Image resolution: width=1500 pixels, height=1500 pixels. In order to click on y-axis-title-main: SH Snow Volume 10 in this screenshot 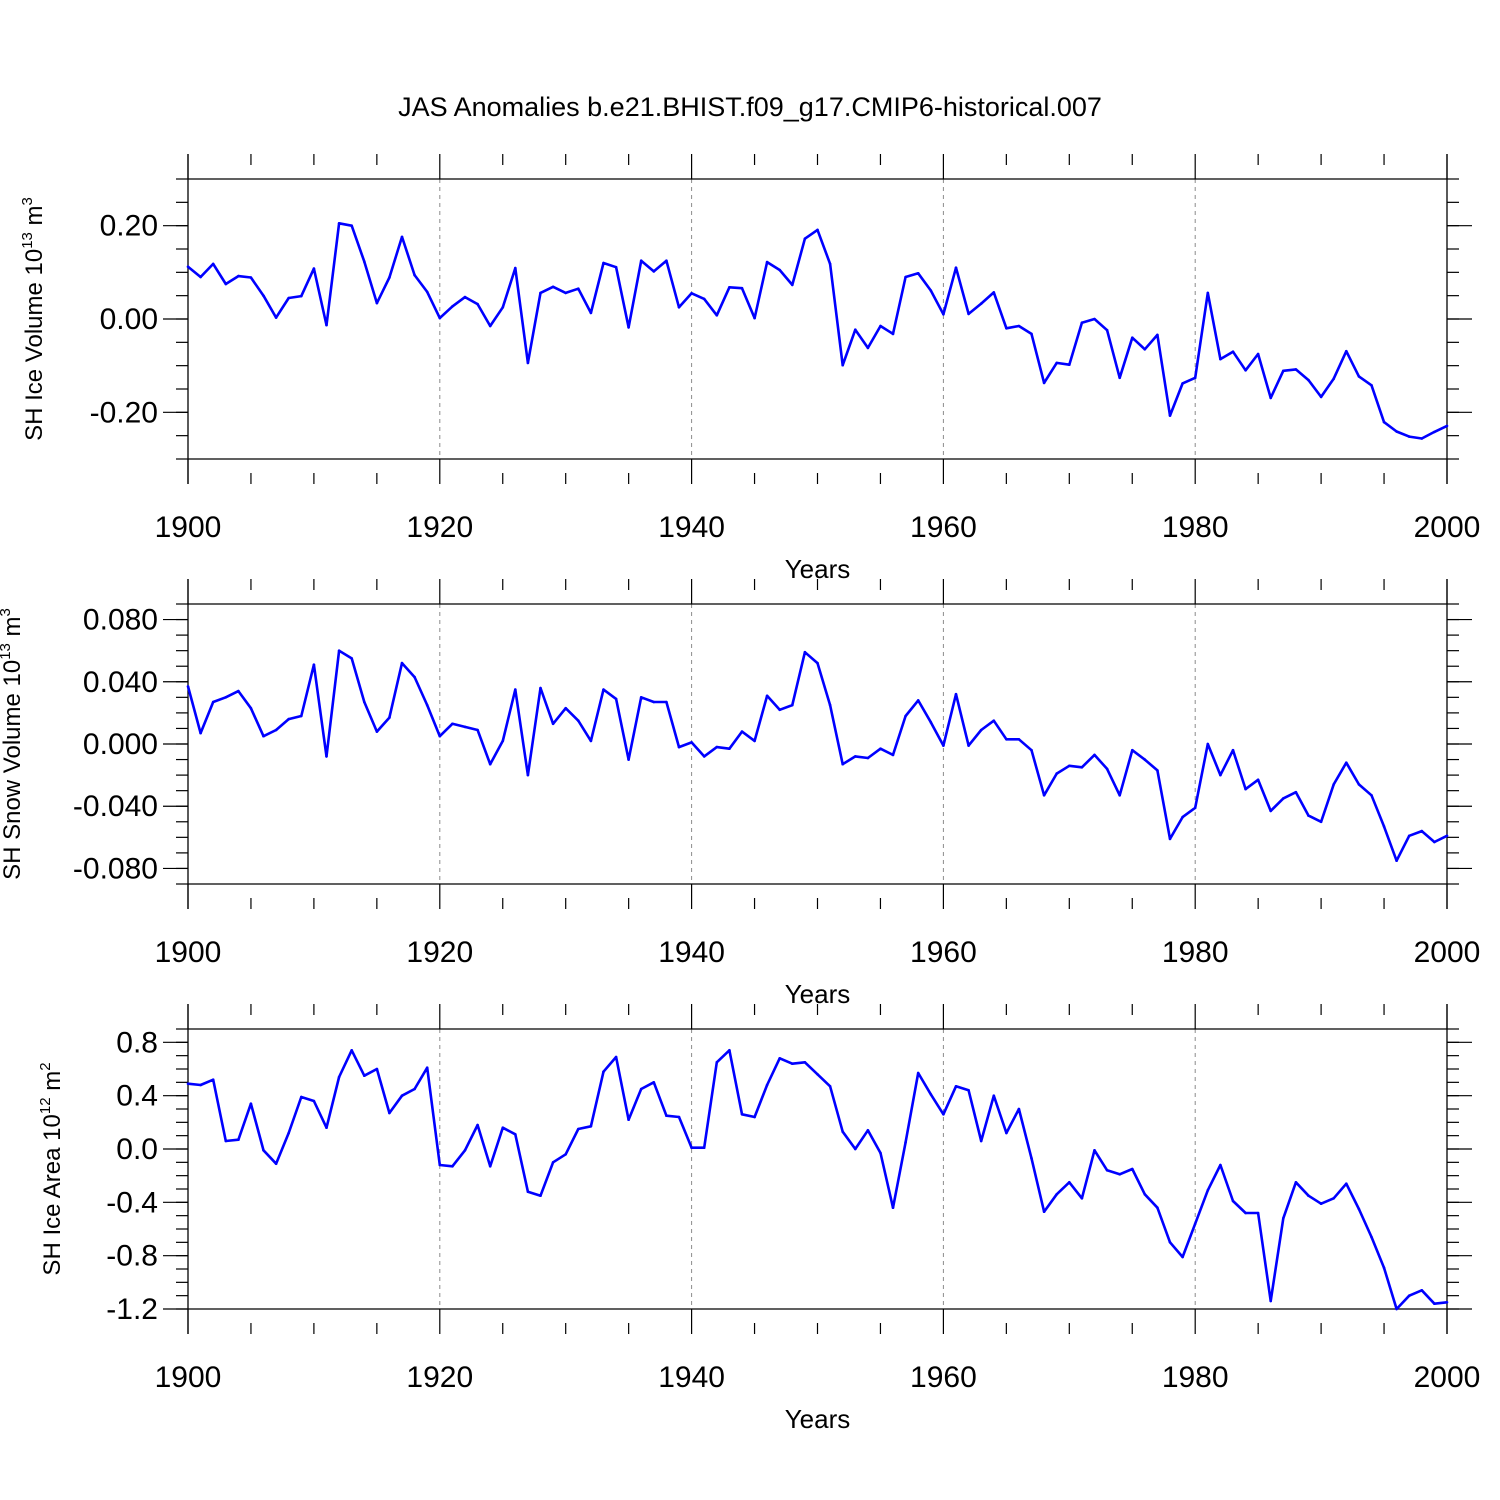, I will do `click(13, 770)`.